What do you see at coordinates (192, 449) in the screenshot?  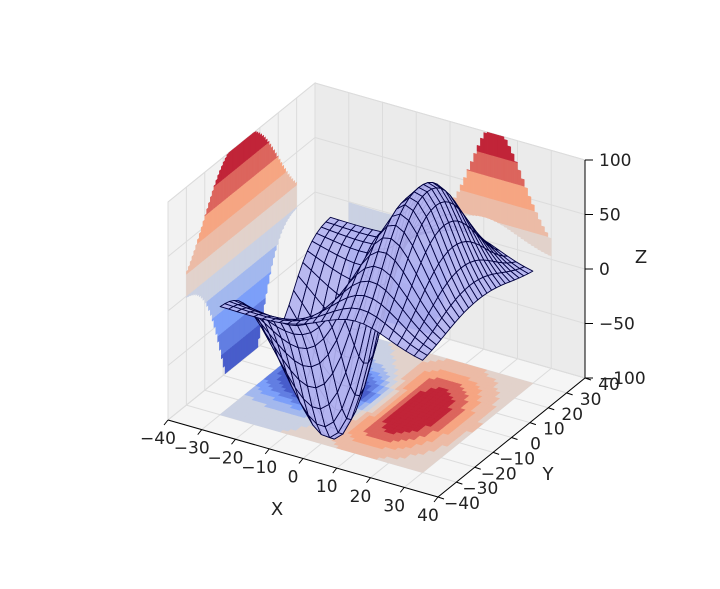 I see `x-tick-label: −30` at bounding box center [192, 449].